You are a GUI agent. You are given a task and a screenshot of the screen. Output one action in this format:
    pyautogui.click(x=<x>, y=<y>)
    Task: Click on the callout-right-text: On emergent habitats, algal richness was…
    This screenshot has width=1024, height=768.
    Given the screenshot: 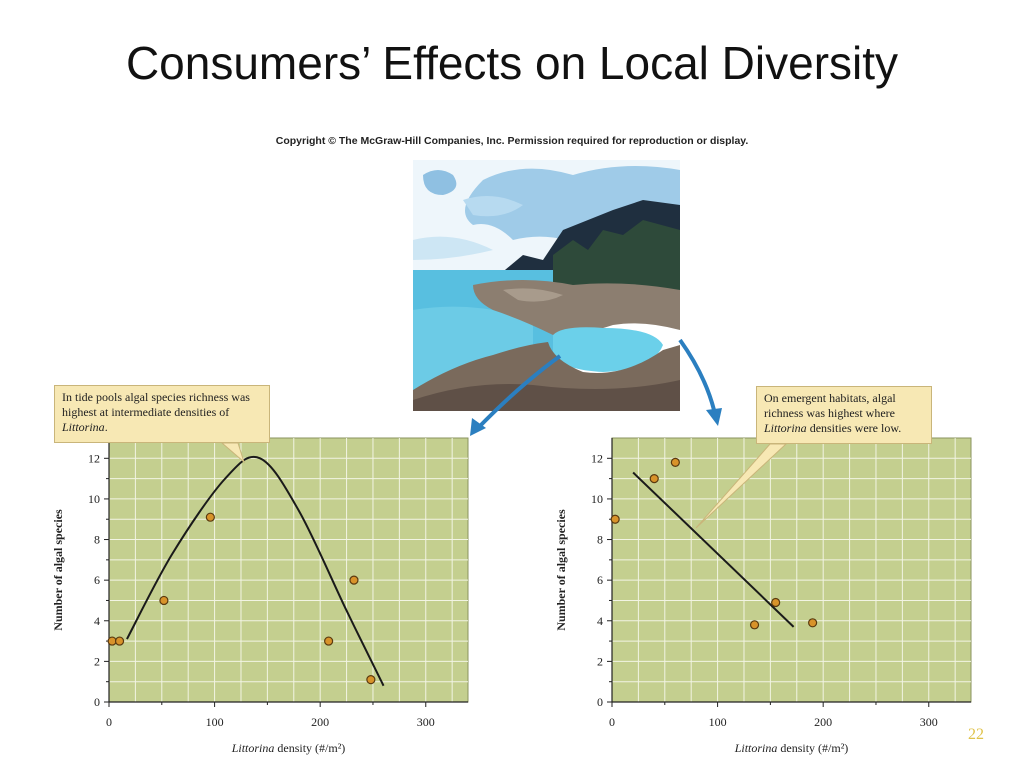 What is the action you would take?
    pyautogui.click(x=830, y=405)
    